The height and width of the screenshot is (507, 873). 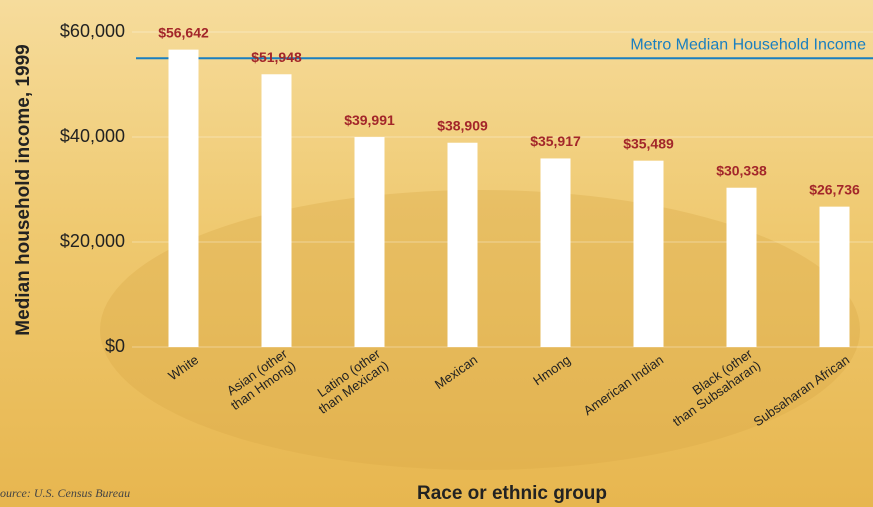 What do you see at coordinates (369, 120) in the screenshot?
I see `value-label: $39,991` at bounding box center [369, 120].